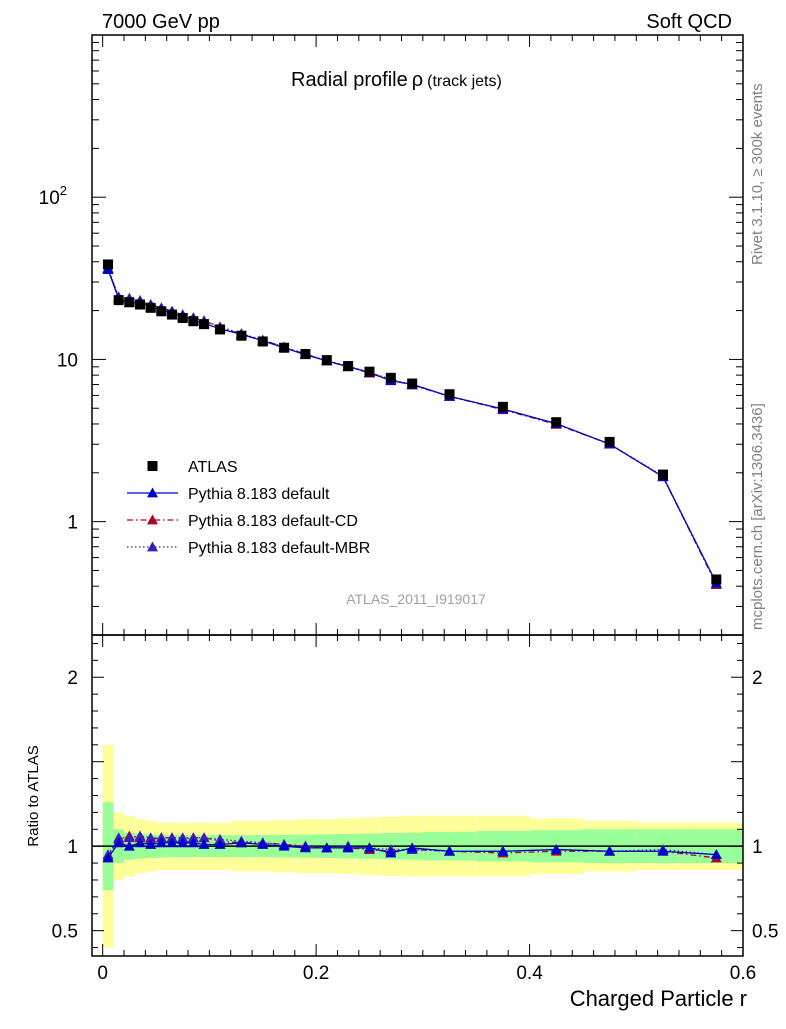 Image resolution: width=786 pixels, height=1029 pixels. I want to click on ratio-series, so click(412, 846).